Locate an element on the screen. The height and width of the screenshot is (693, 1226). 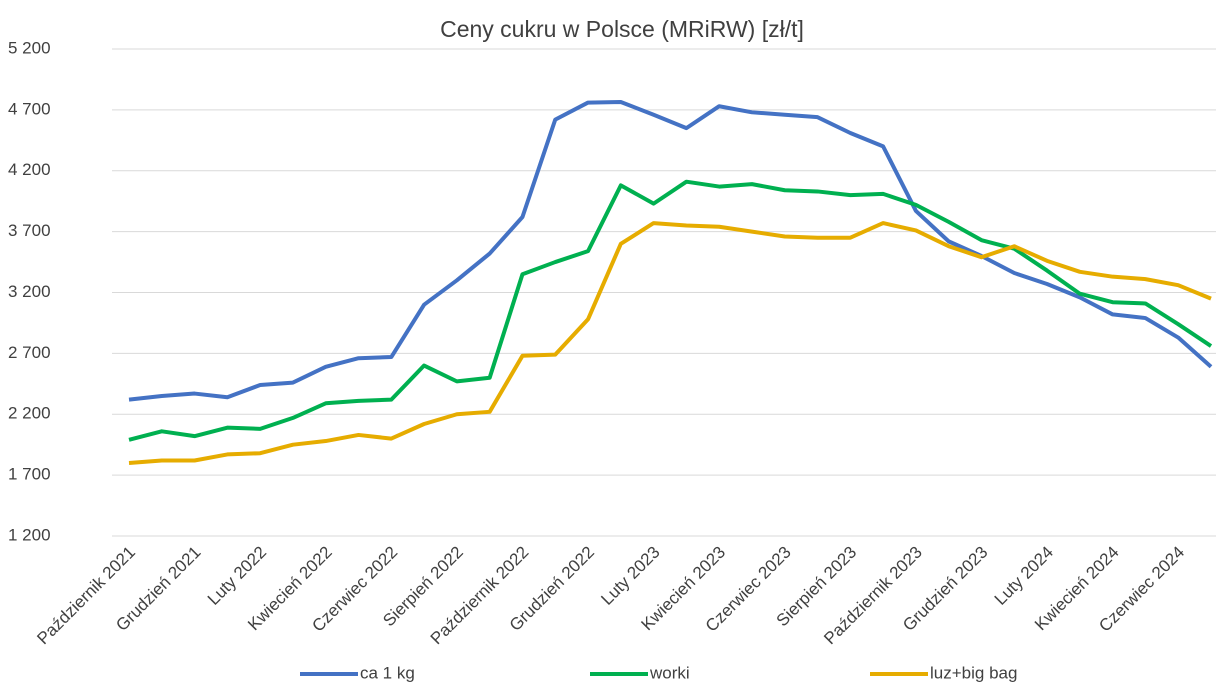
y-tick-label: 3 700 is located at coordinates (29, 230).